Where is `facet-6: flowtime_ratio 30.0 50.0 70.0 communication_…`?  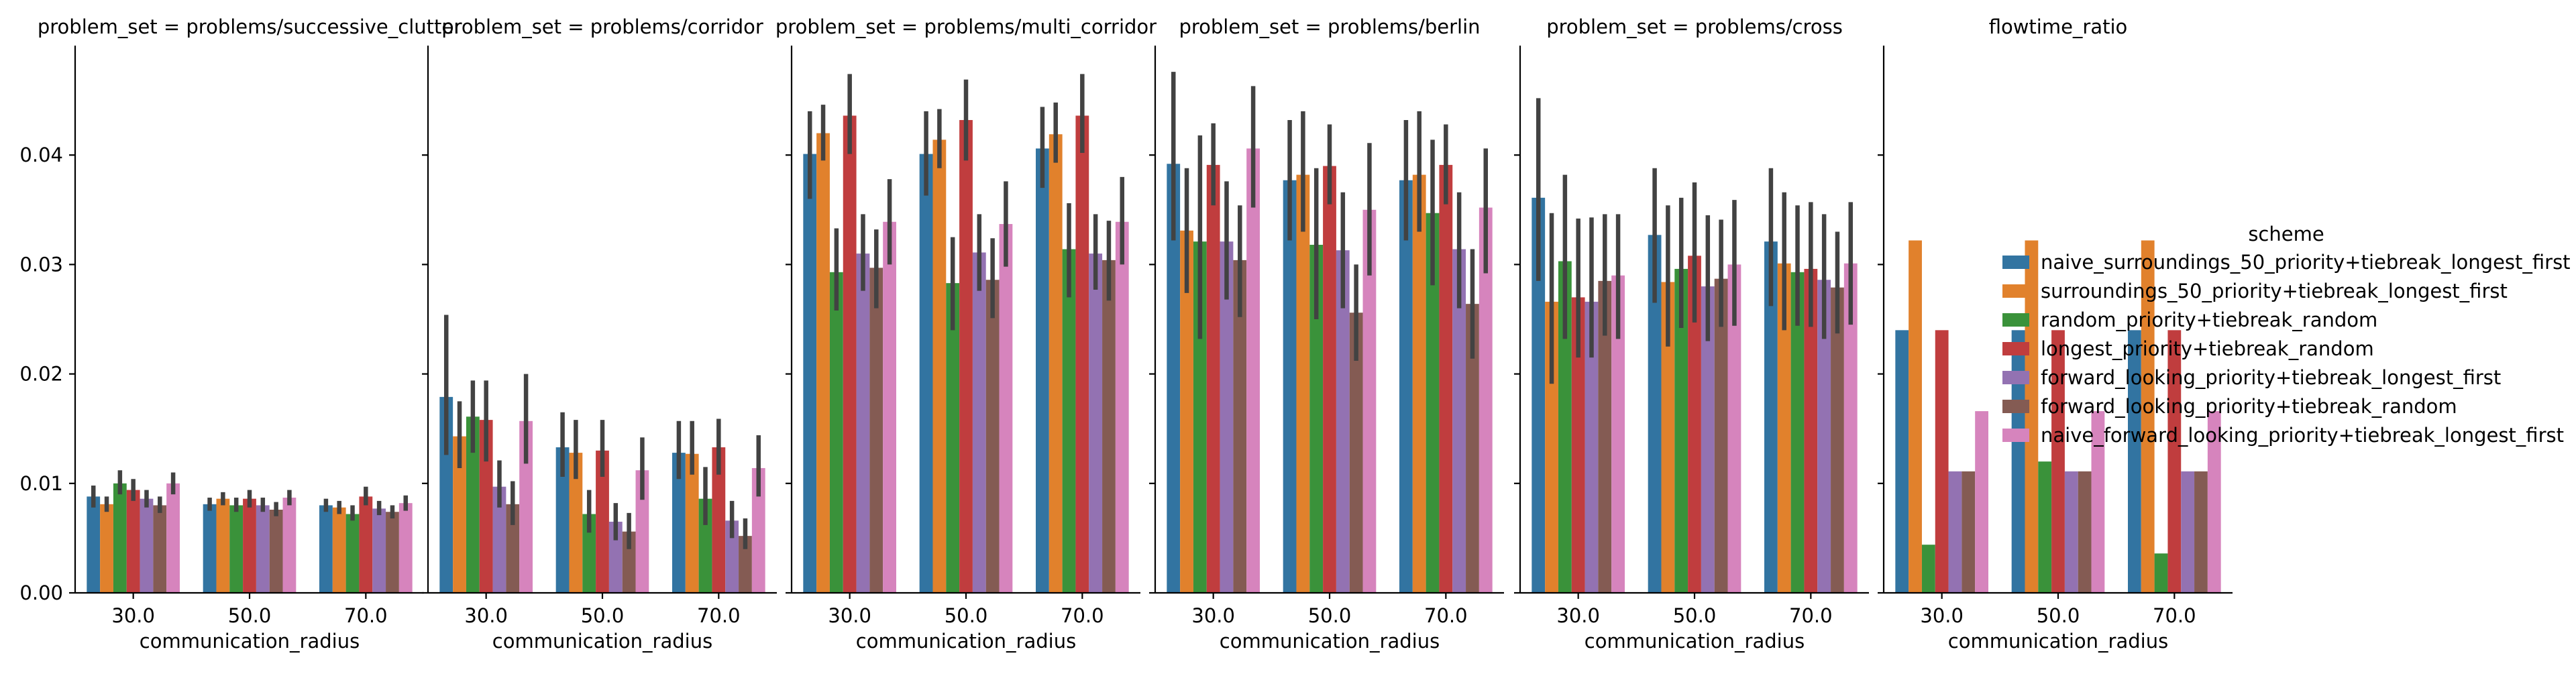
facet-6: flowtime_ratio 30.0 50.0 70.0 communication_… is located at coordinates (2055, 334).